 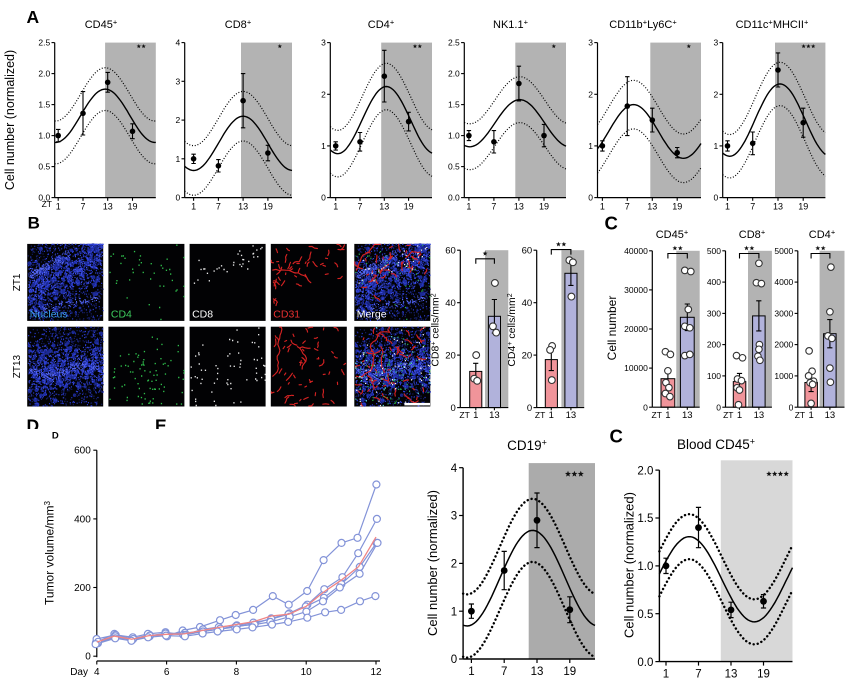 What do you see at coordinates (33, 17) in the screenshot?
I see `svg-text: A` at bounding box center [33, 17].